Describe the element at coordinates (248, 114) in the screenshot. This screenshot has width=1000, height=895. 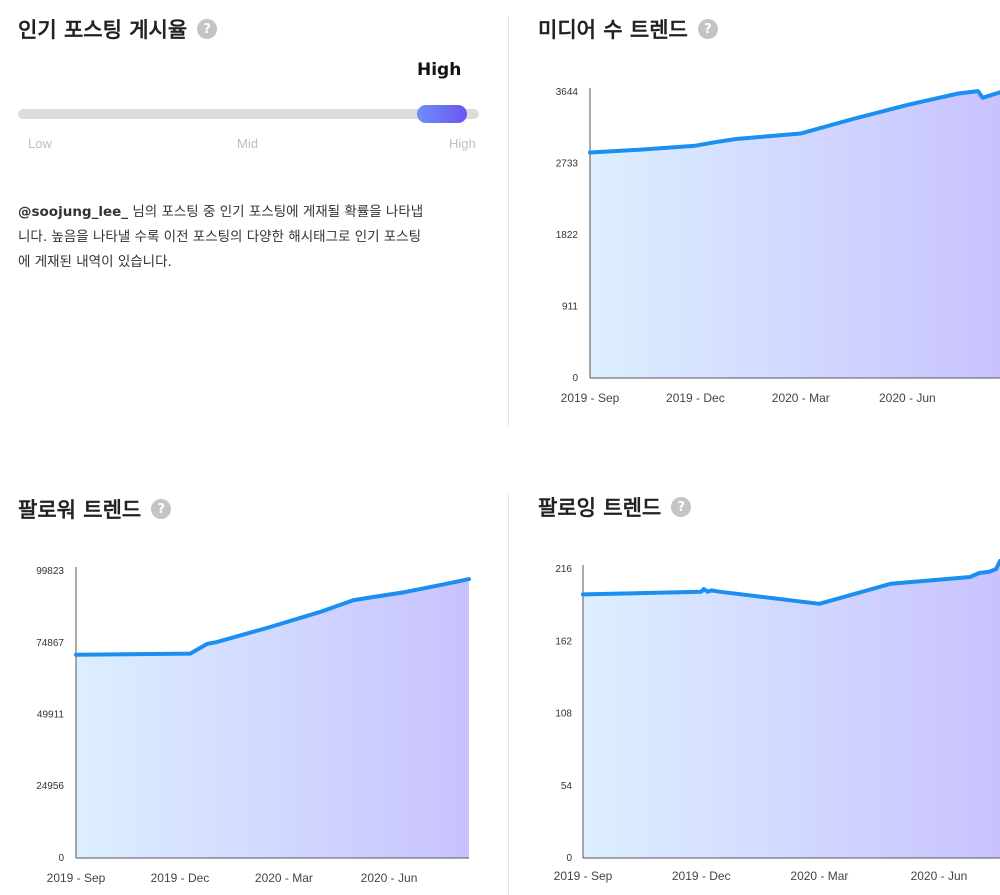
I see `rate-track` at that location.